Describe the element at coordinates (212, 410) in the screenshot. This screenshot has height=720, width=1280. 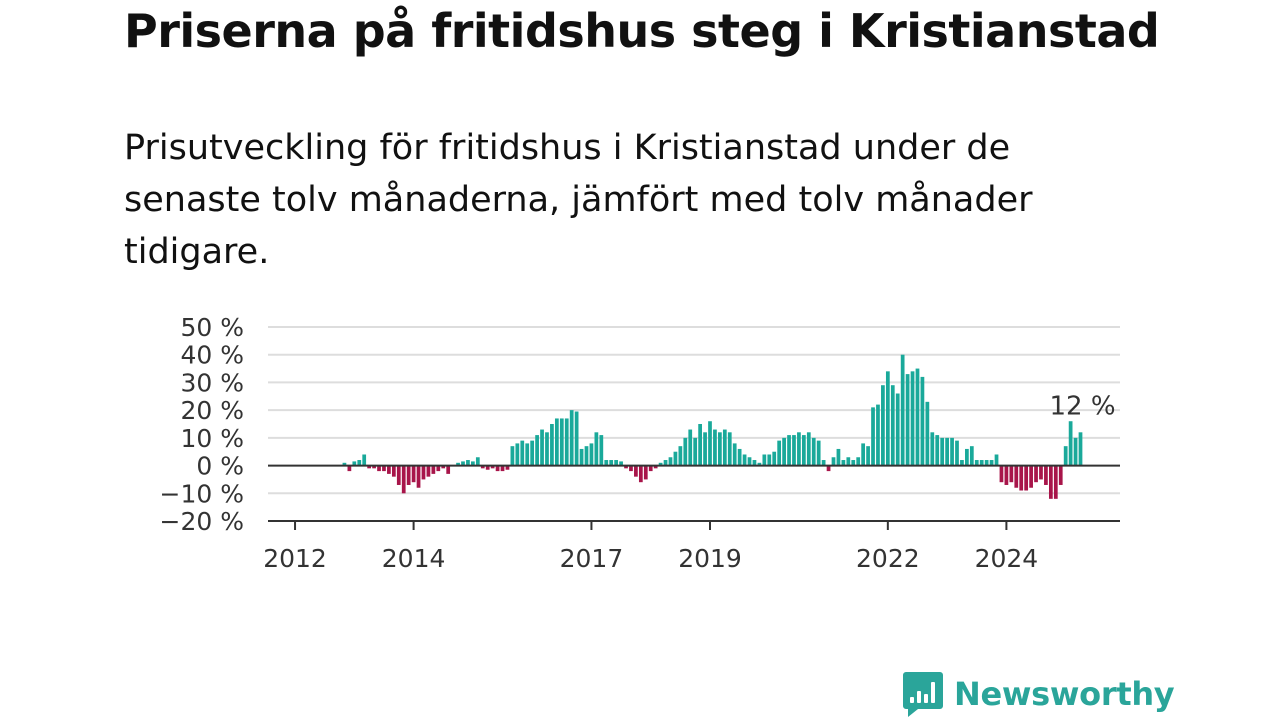
I see `y-tick-label: 20 %` at that location.